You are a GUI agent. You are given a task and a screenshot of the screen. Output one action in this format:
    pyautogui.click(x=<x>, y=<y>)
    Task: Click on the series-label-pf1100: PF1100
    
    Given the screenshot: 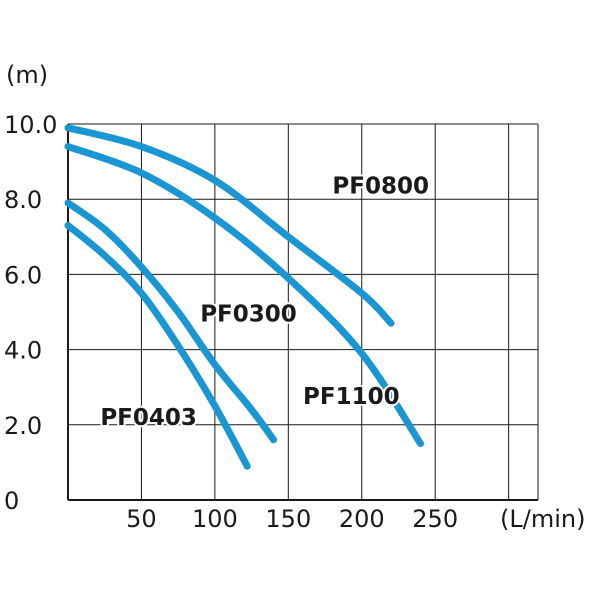 What is the action you would take?
    pyautogui.click(x=351, y=397)
    